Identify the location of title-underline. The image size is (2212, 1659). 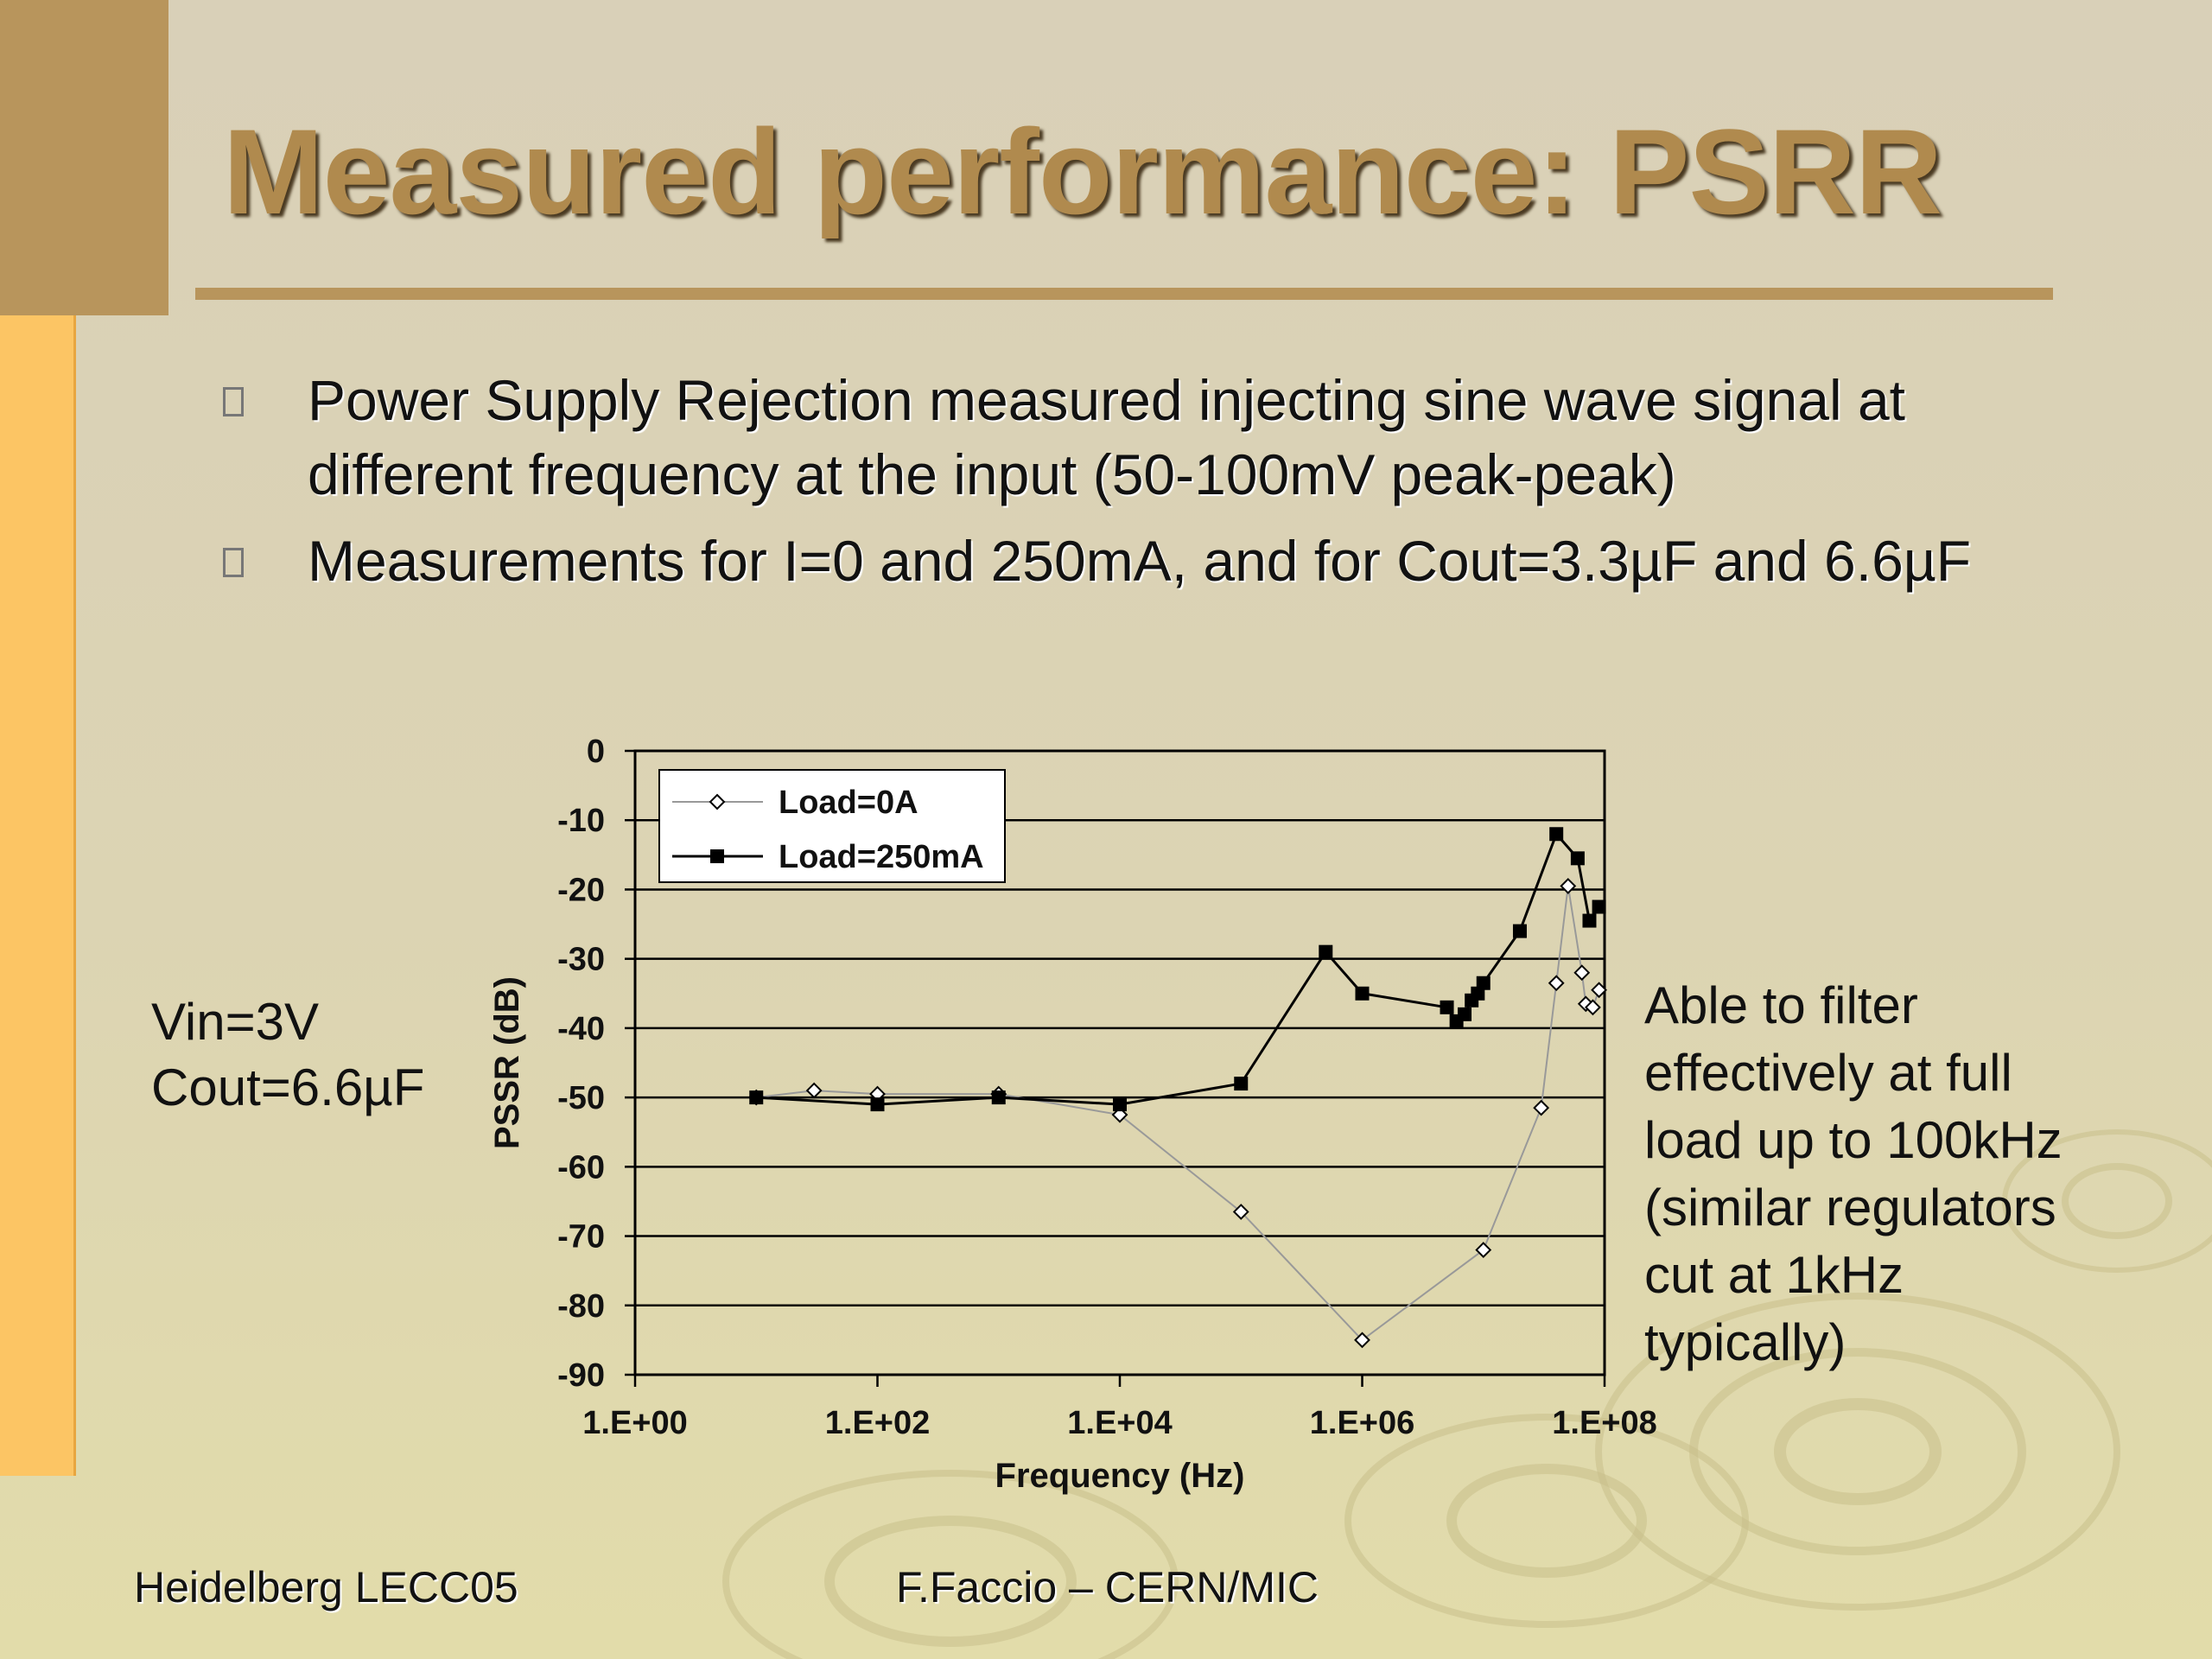
(1124, 294).